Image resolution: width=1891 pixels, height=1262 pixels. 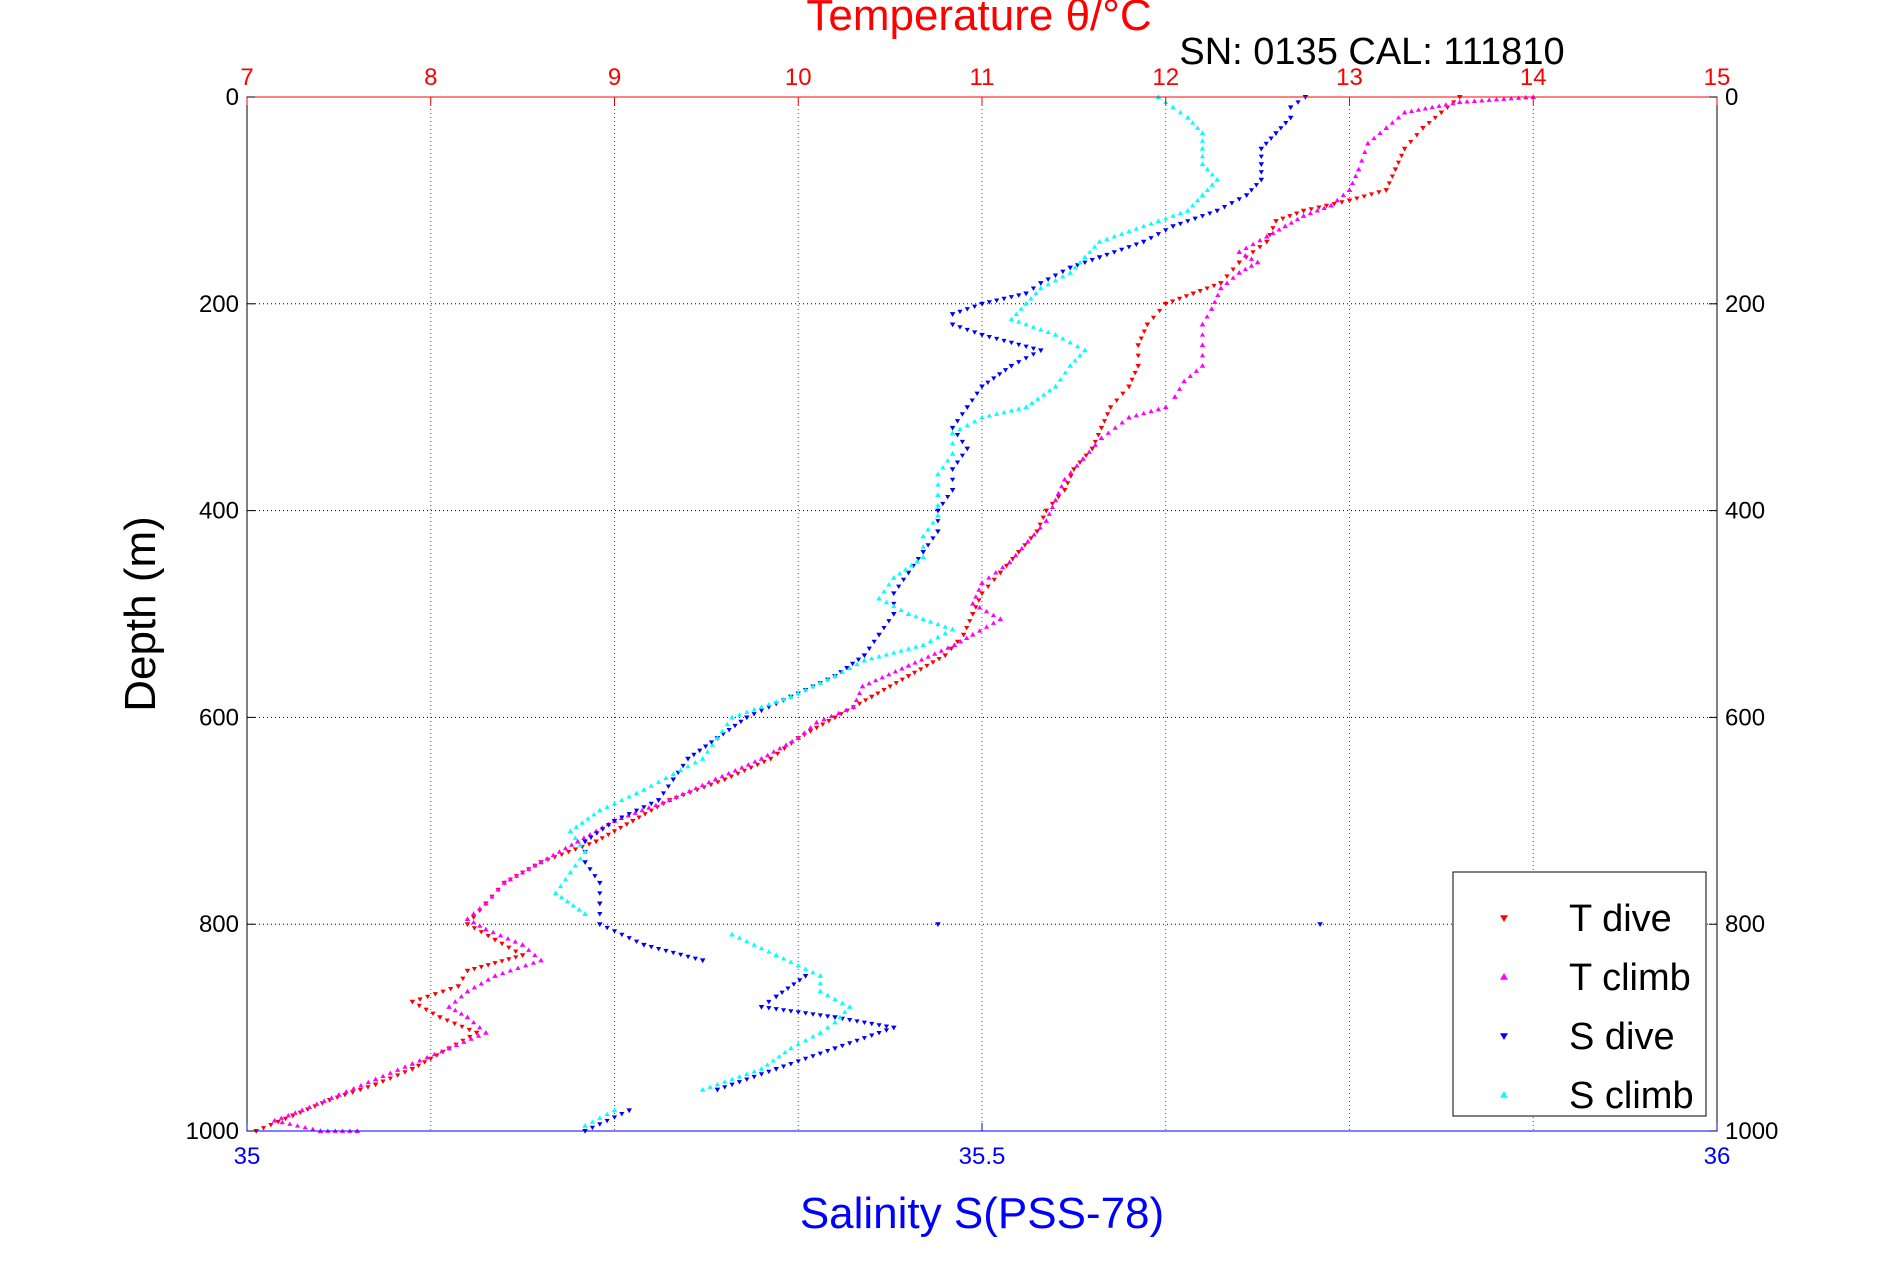 What do you see at coordinates (798, 77) in the screenshot?
I see `temperature-tick-label: 10` at bounding box center [798, 77].